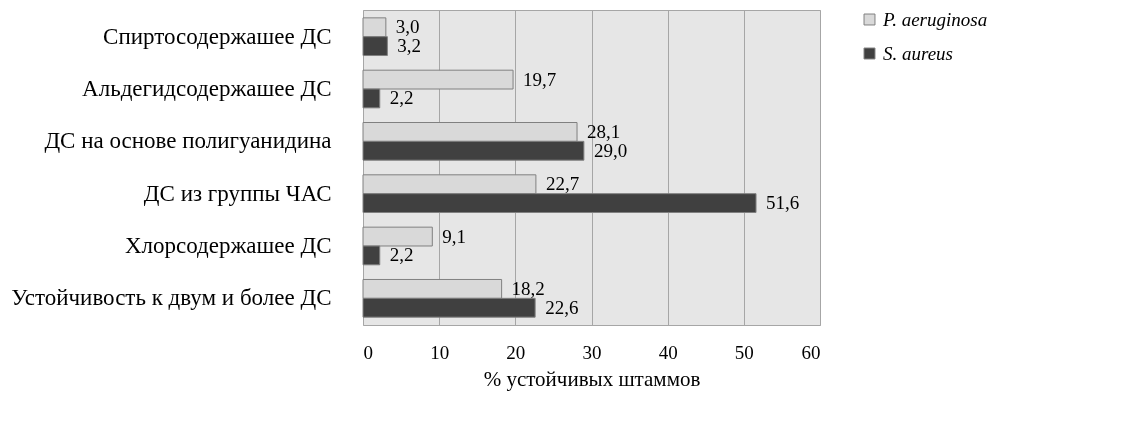 The height and width of the screenshot is (441, 1129). Describe the element at coordinates (668, 352) in the screenshot. I see `x-tick-label: 40` at that location.